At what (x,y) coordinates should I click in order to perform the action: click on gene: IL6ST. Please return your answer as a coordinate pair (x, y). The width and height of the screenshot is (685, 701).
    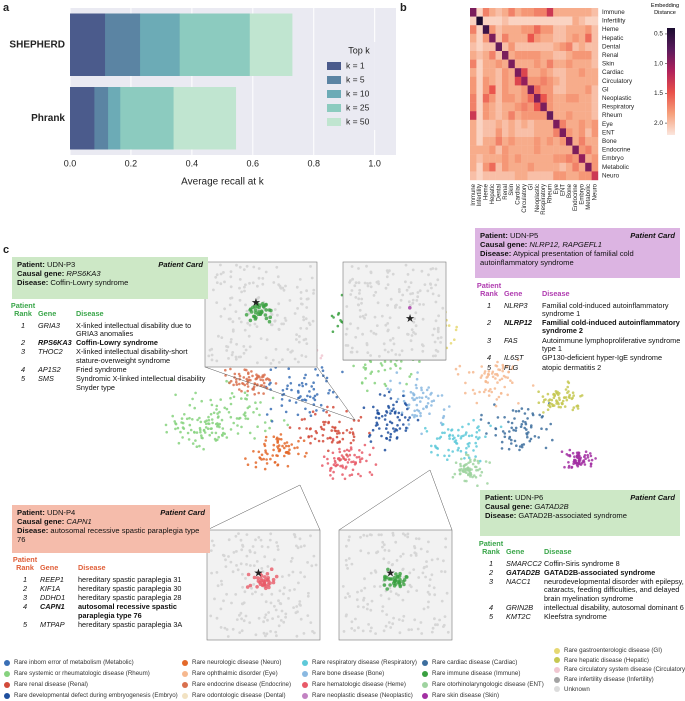
    Looking at the image, I should click on (514, 358).